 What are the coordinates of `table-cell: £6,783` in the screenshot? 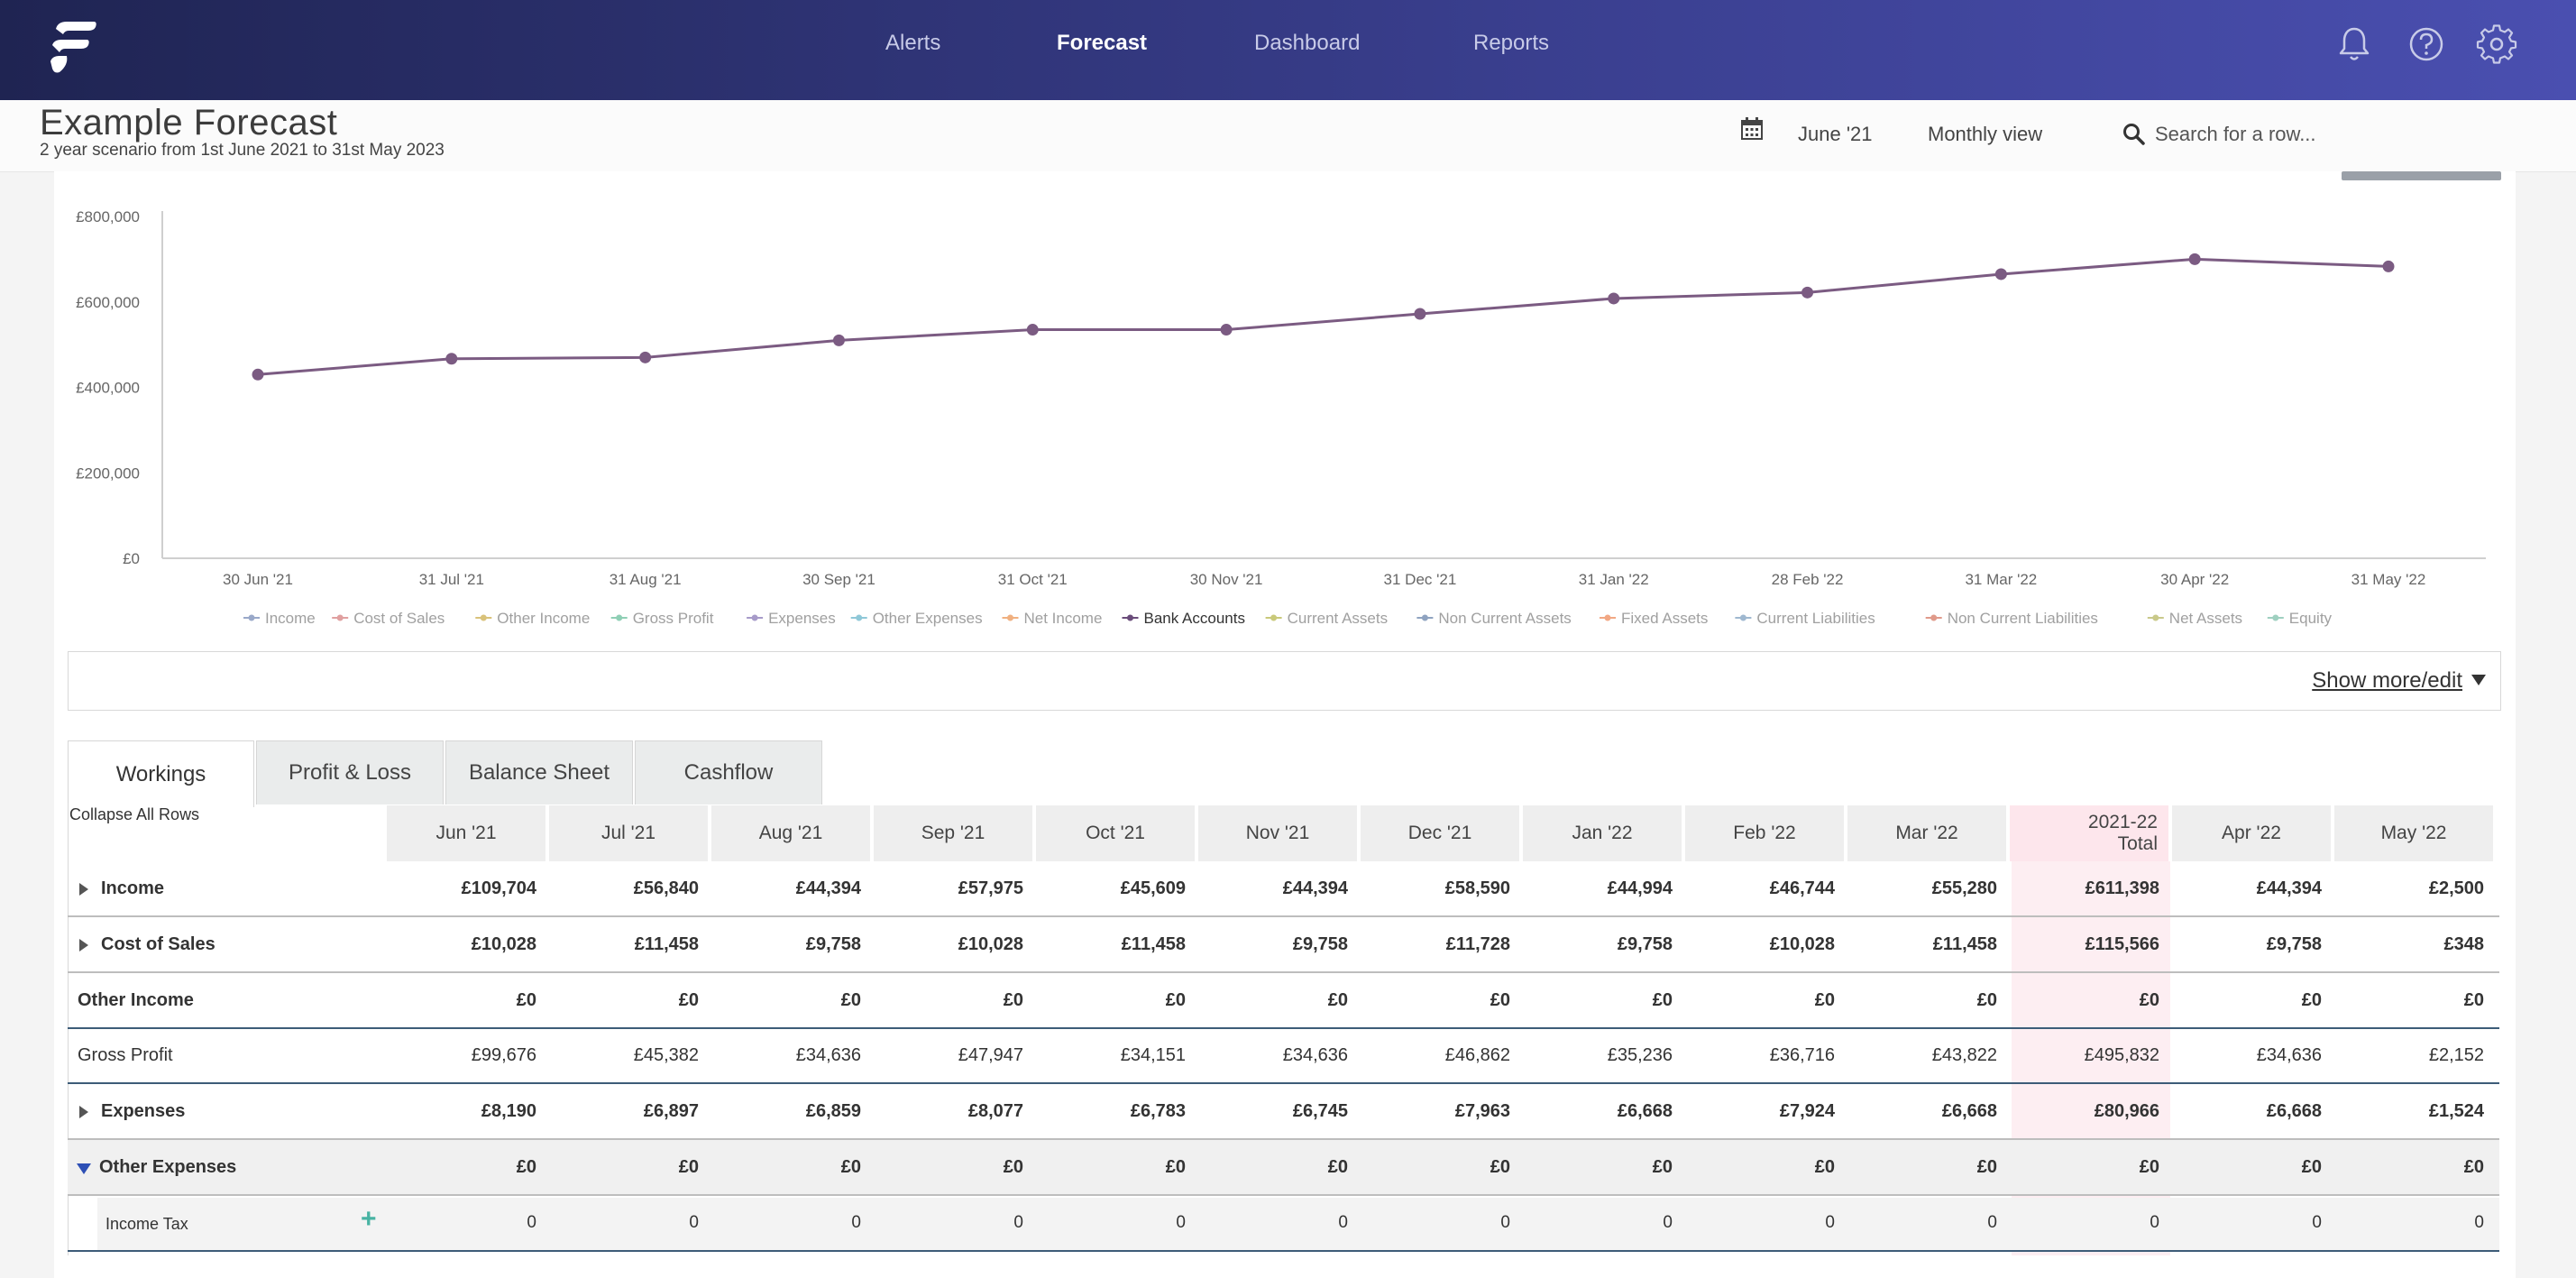 It's located at (1158, 1111).